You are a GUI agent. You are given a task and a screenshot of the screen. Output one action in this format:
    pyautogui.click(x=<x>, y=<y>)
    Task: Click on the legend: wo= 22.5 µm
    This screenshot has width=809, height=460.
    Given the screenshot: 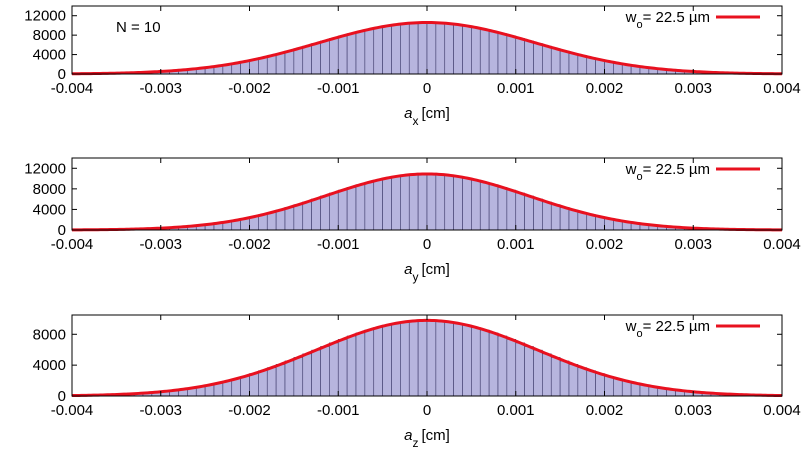 What is the action you would take?
    pyautogui.click(x=692, y=172)
    